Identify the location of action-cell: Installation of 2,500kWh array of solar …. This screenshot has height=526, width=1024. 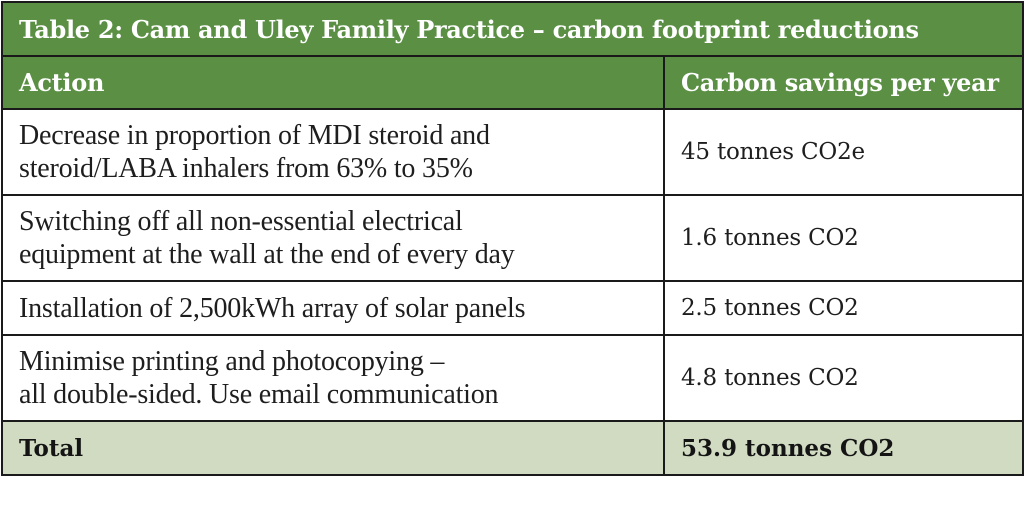
(333, 308).